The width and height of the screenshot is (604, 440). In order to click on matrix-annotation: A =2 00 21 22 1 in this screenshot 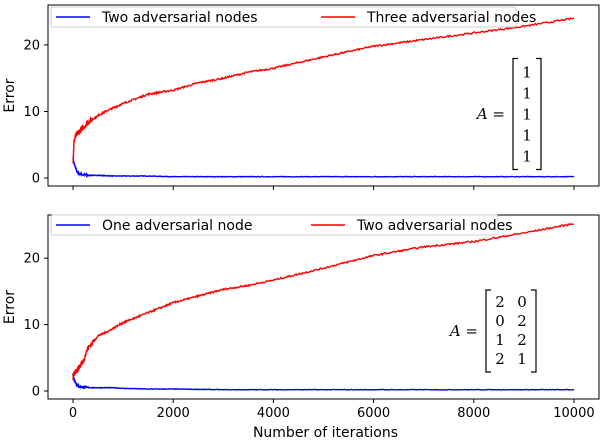, I will do `click(492, 331)`.